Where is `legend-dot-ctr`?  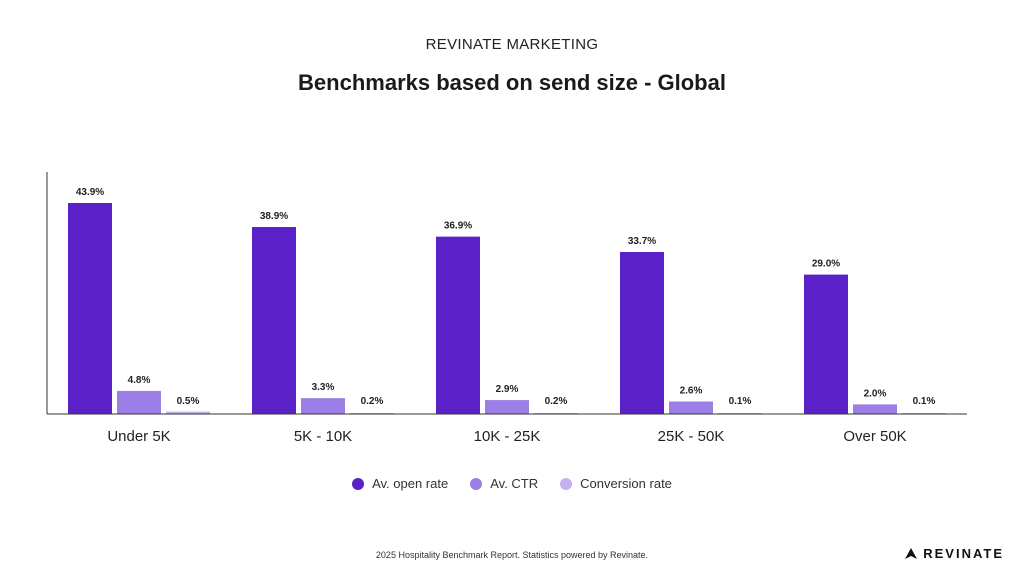 legend-dot-ctr is located at coordinates (476, 483).